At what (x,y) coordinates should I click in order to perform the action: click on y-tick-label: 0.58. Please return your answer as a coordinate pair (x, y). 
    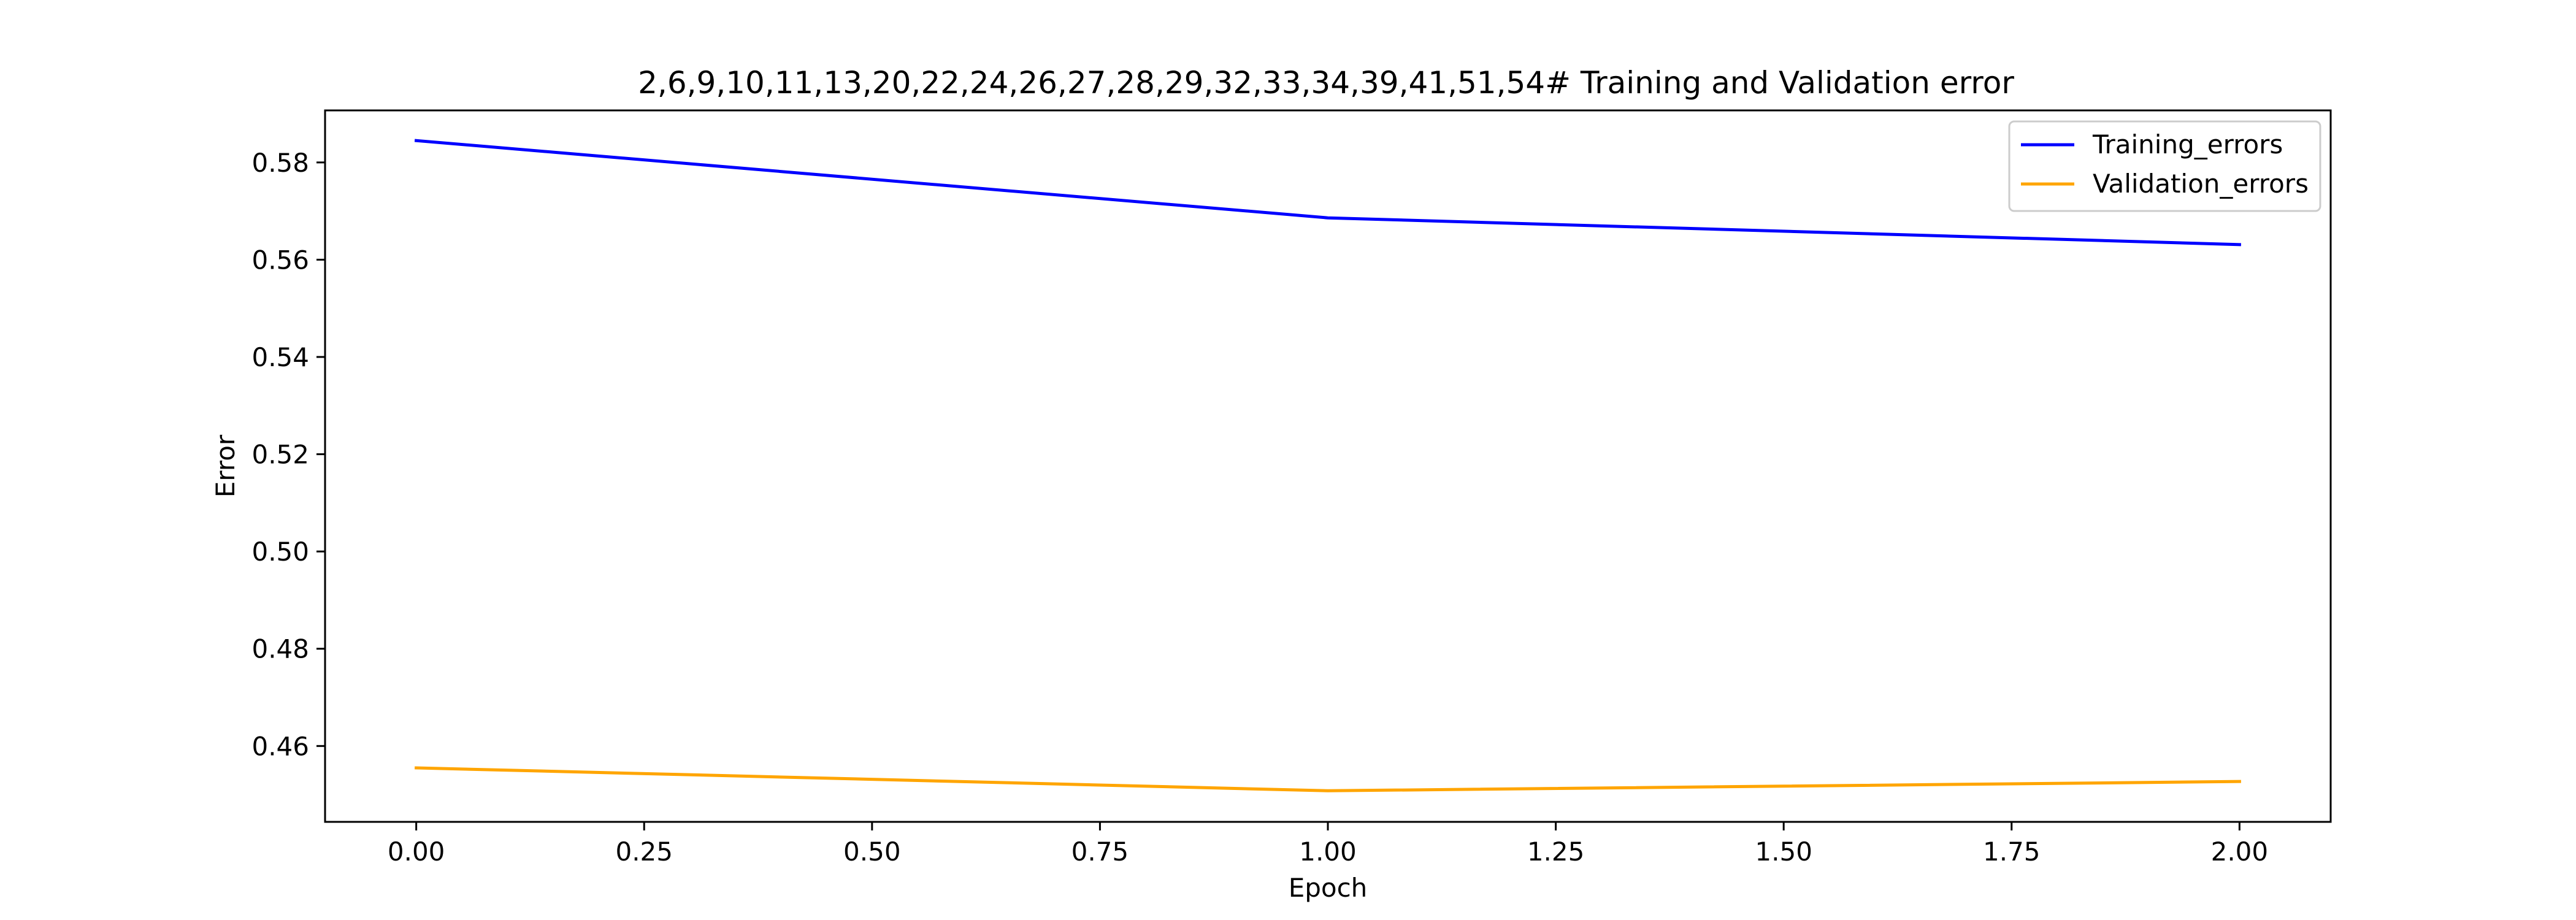
    Looking at the image, I should click on (280, 163).